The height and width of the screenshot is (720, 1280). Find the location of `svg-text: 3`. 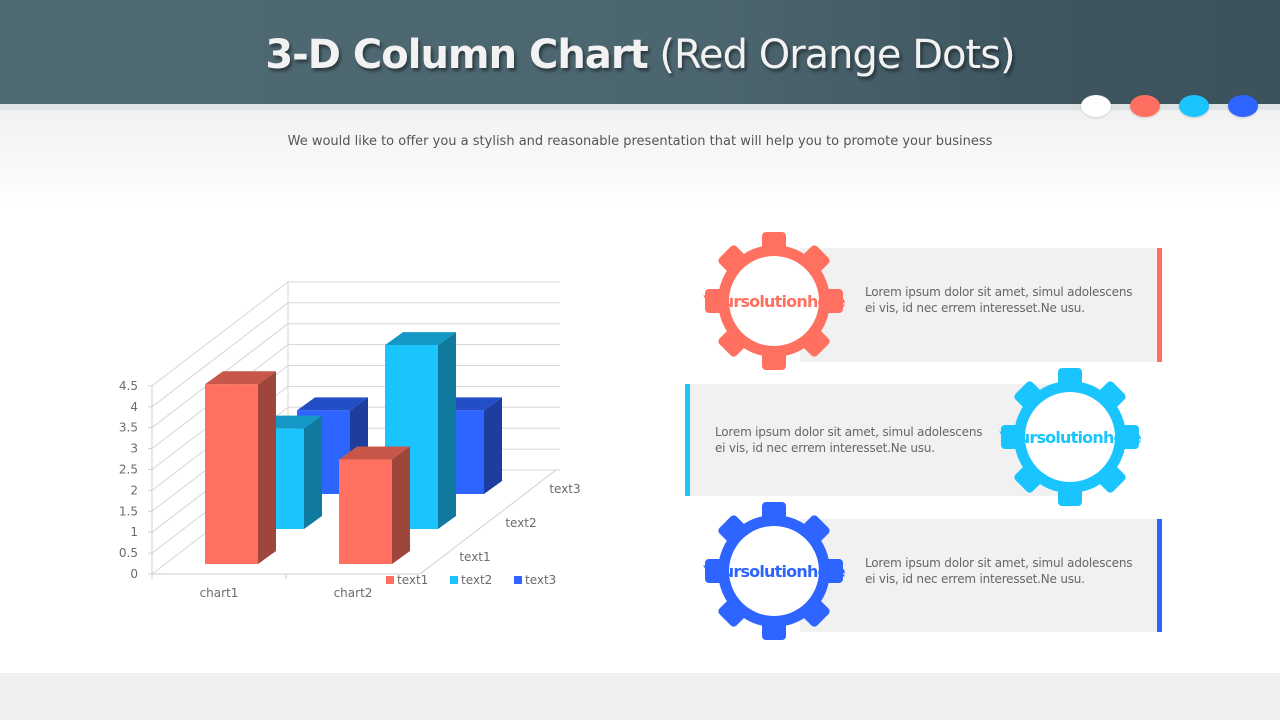

svg-text: 3 is located at coordinates (134, 449).